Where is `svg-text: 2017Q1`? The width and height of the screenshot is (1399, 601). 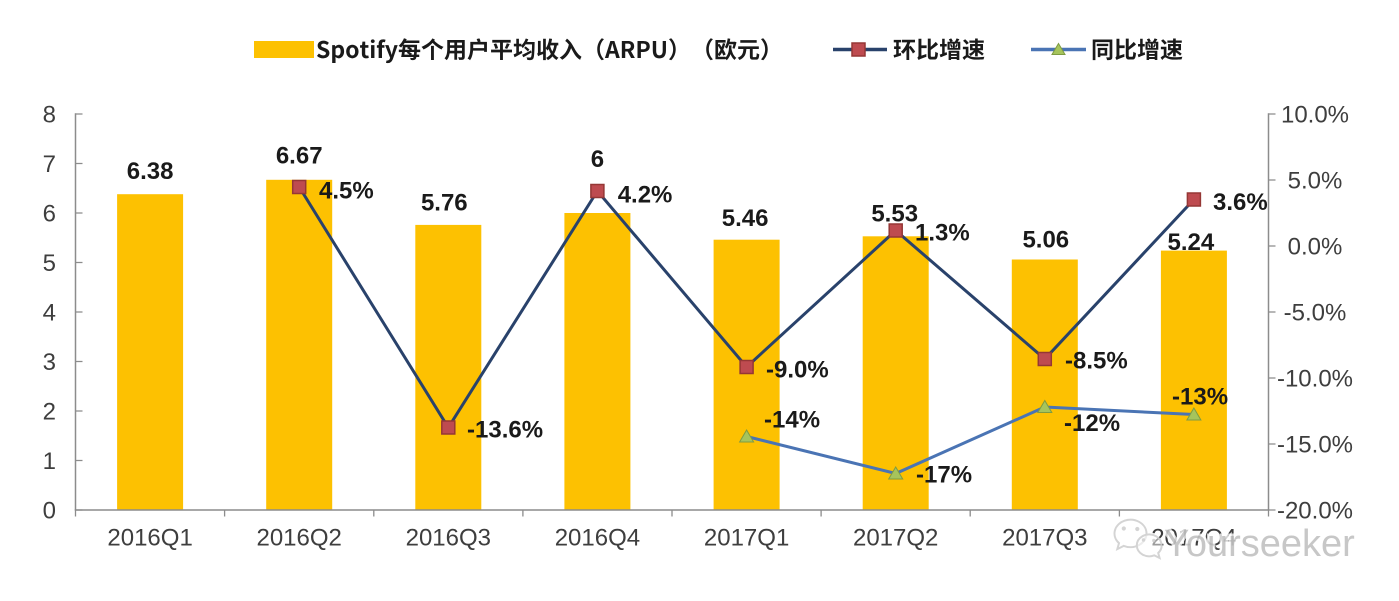
svg-text: 2017Q1 is located at coordinates (746, 538).